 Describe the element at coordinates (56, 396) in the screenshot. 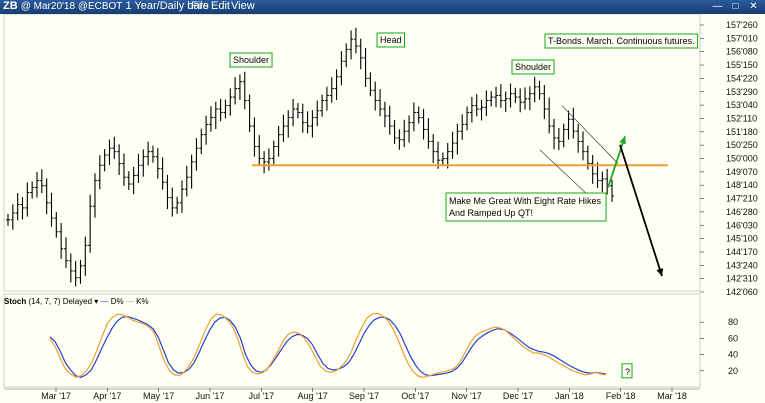

I see `x-tick-label: Mar '17` at that location.